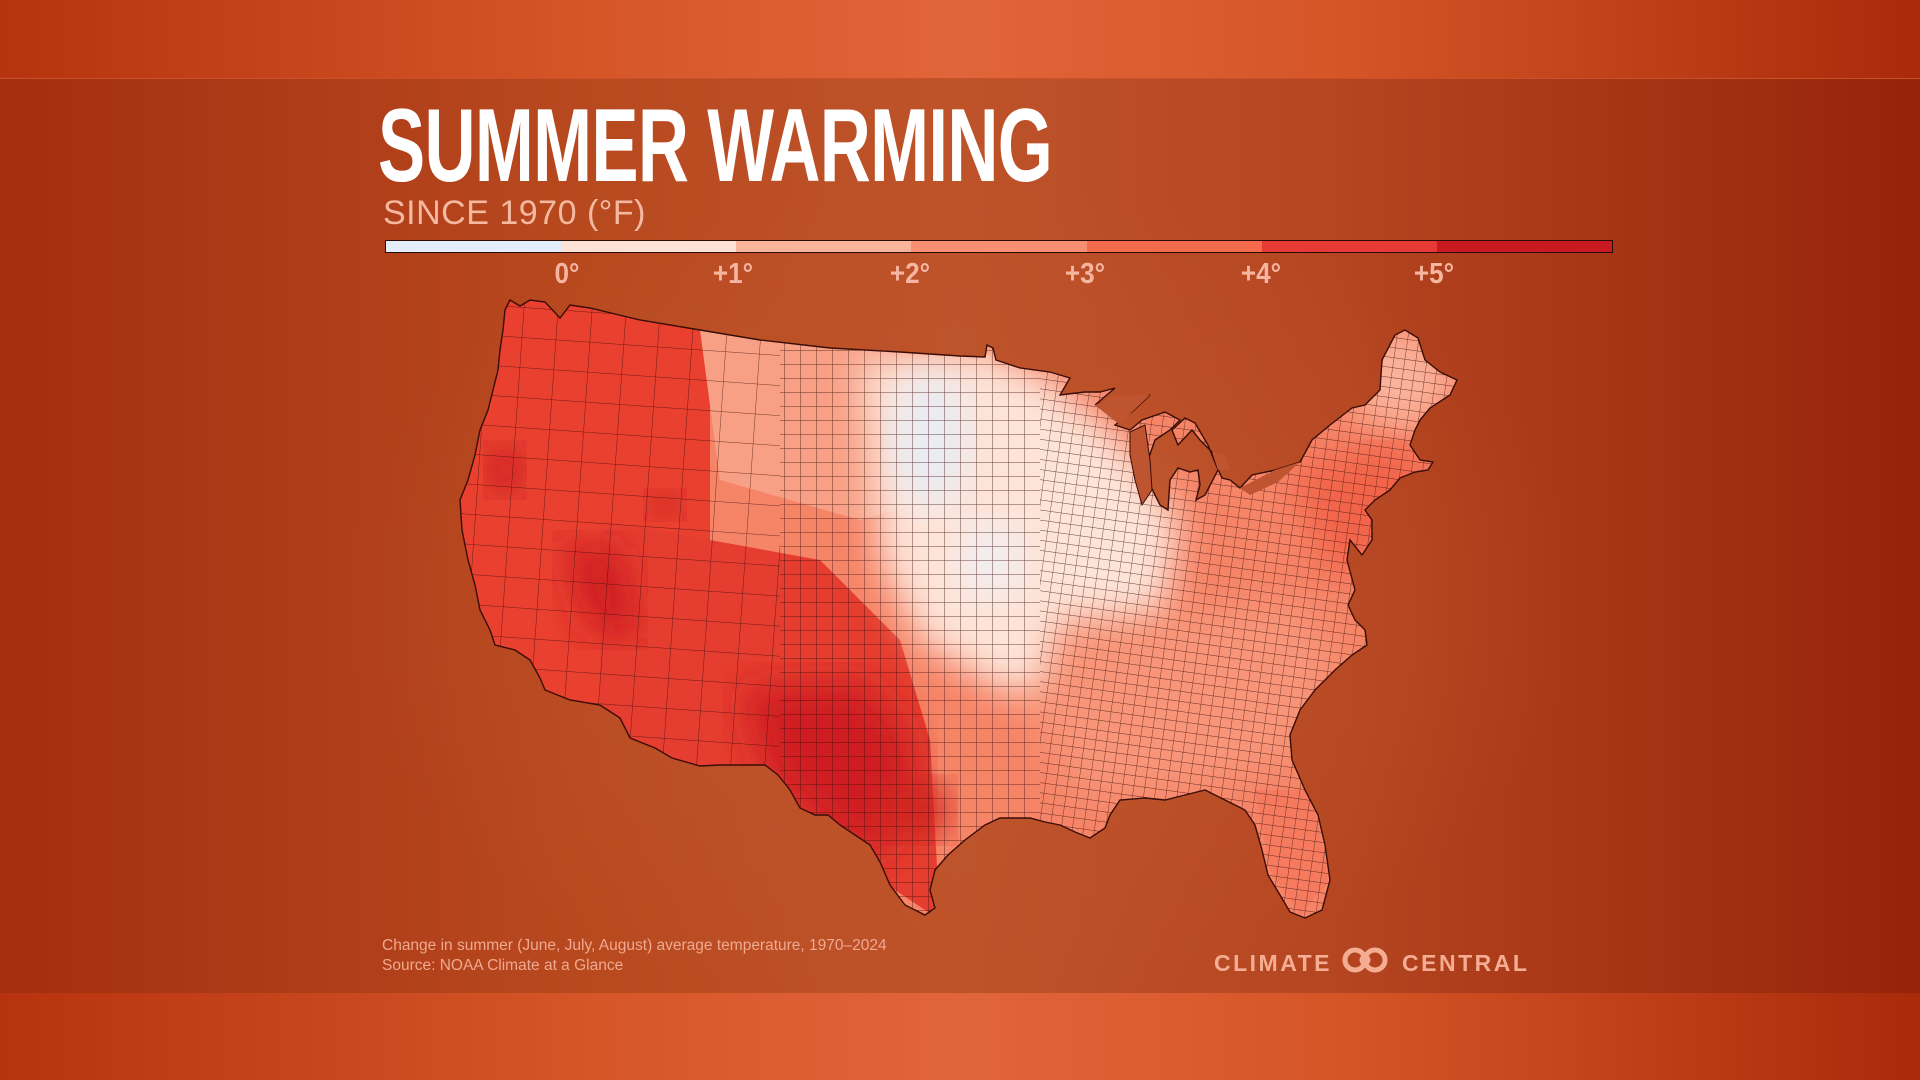 This screenshot has height=1080, width=1920. Describe the element at coordinates (1270, 478) in the screenshot. I see `lake-erie` at that location.